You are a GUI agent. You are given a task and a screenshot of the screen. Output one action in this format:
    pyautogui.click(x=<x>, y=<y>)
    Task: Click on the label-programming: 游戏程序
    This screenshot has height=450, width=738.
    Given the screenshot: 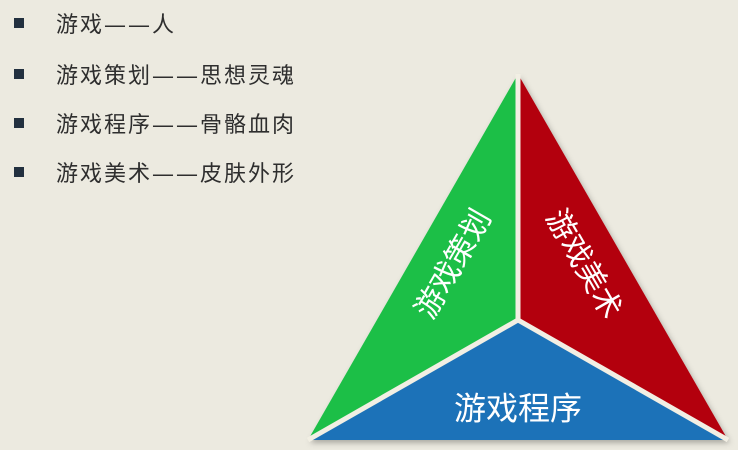 What is the action you would take?
    pyautogui.click(x=518, y=409)
    